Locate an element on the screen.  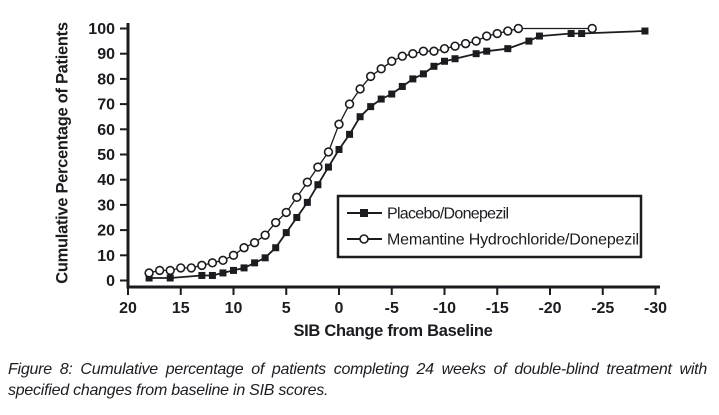
x-axis-title: SIB Change from Baseline is located at coordinates (393, 331).